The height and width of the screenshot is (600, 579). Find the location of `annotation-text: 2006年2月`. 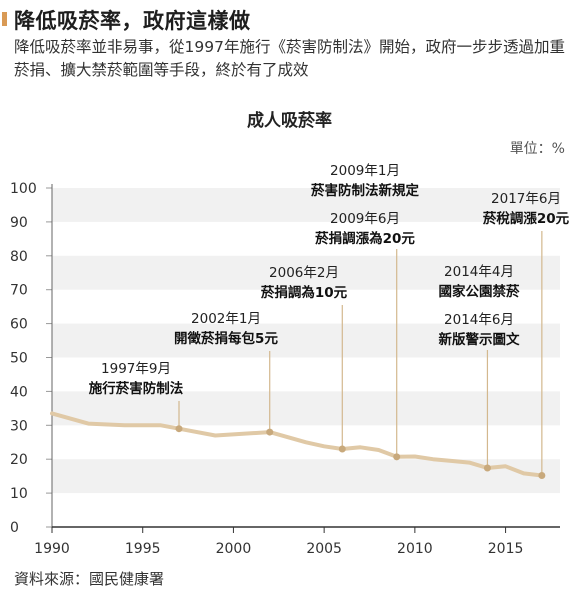

annotation-text: 2006年2月 is located at coordinates (304, 273).